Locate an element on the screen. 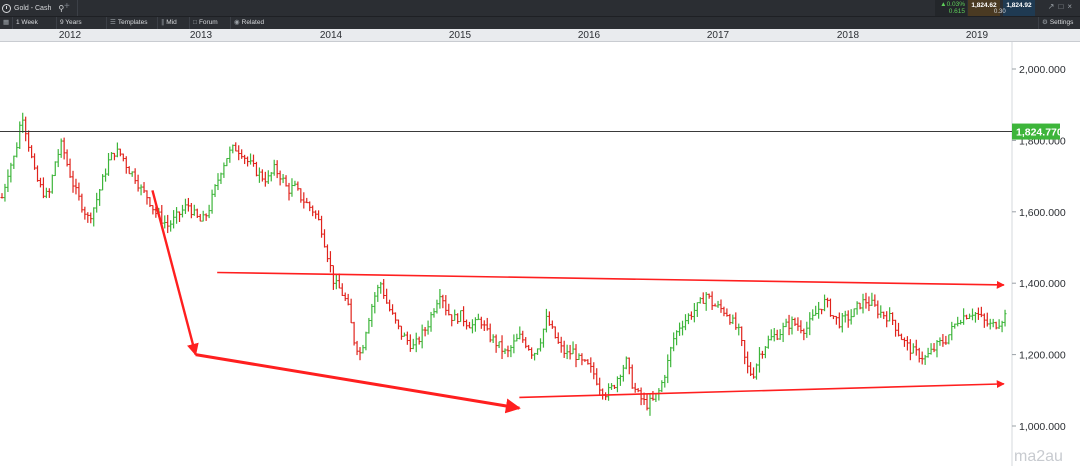 This screenshot has width=1080, height=466. expand-icon: ↗ is located at coordinates (1053, 6).